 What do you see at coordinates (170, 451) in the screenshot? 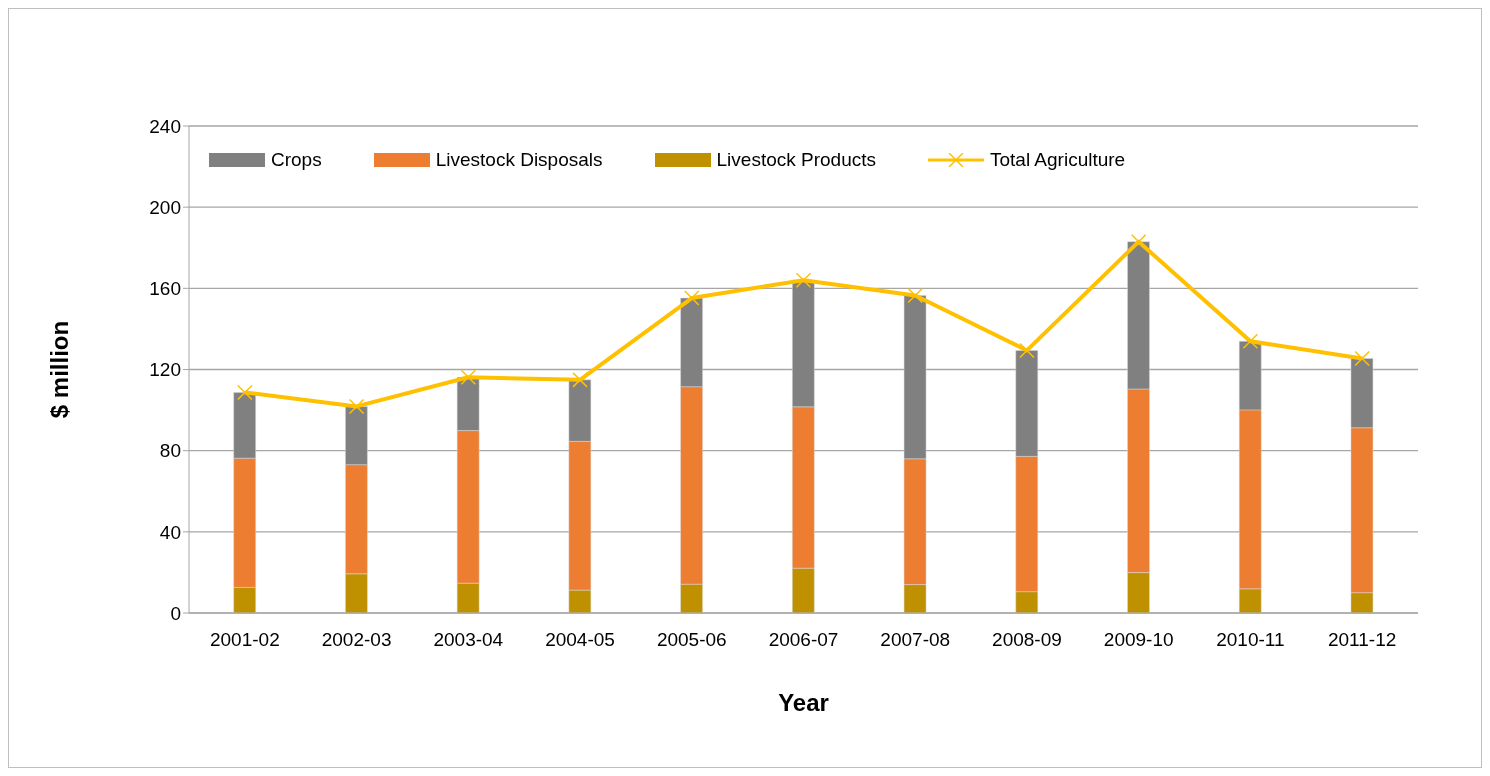
I see `y-tick-label: 80` at bounding box center [170, 451].